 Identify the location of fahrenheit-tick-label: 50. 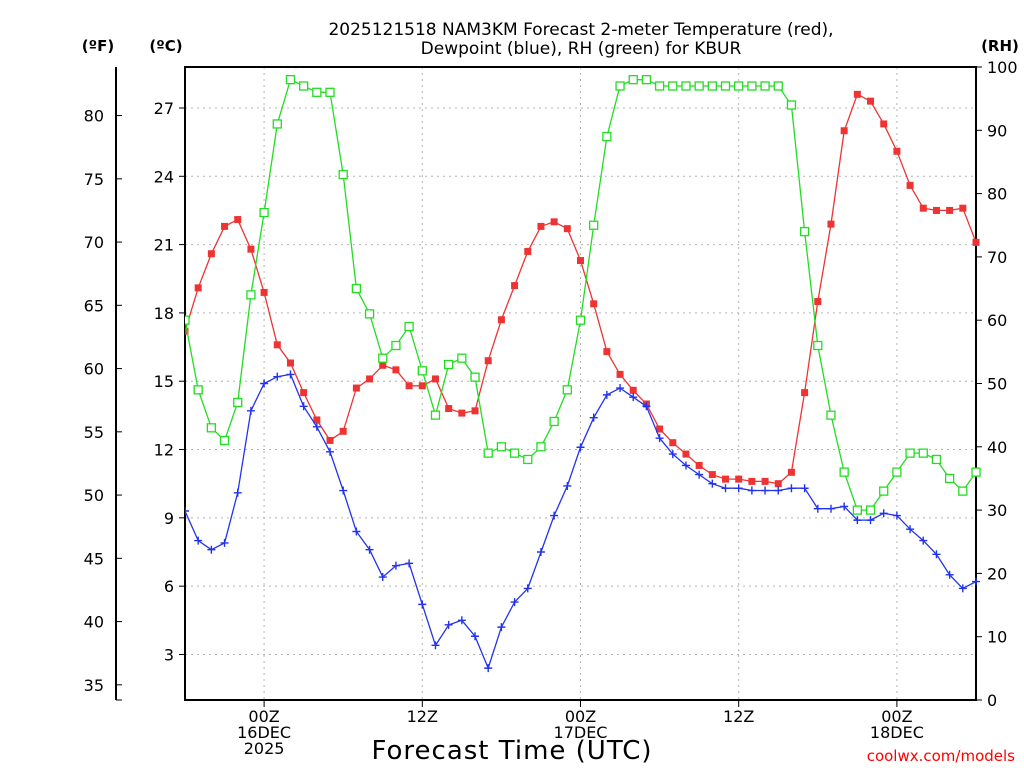
(94, 495).